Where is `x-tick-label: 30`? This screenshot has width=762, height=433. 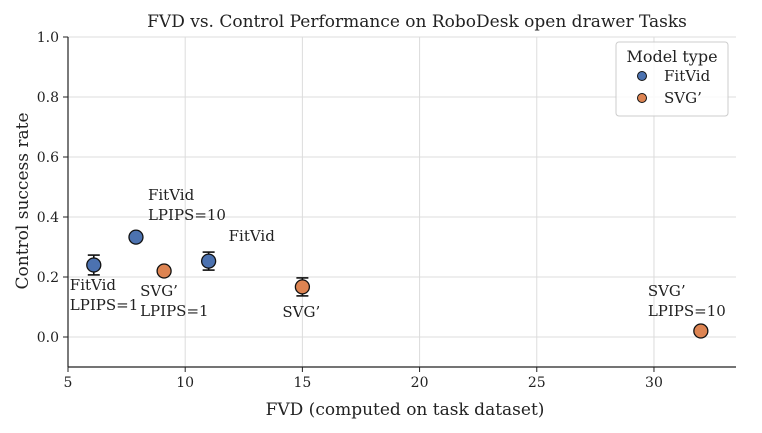 x-tick-label: 30 is located at coordinates (654, 383).